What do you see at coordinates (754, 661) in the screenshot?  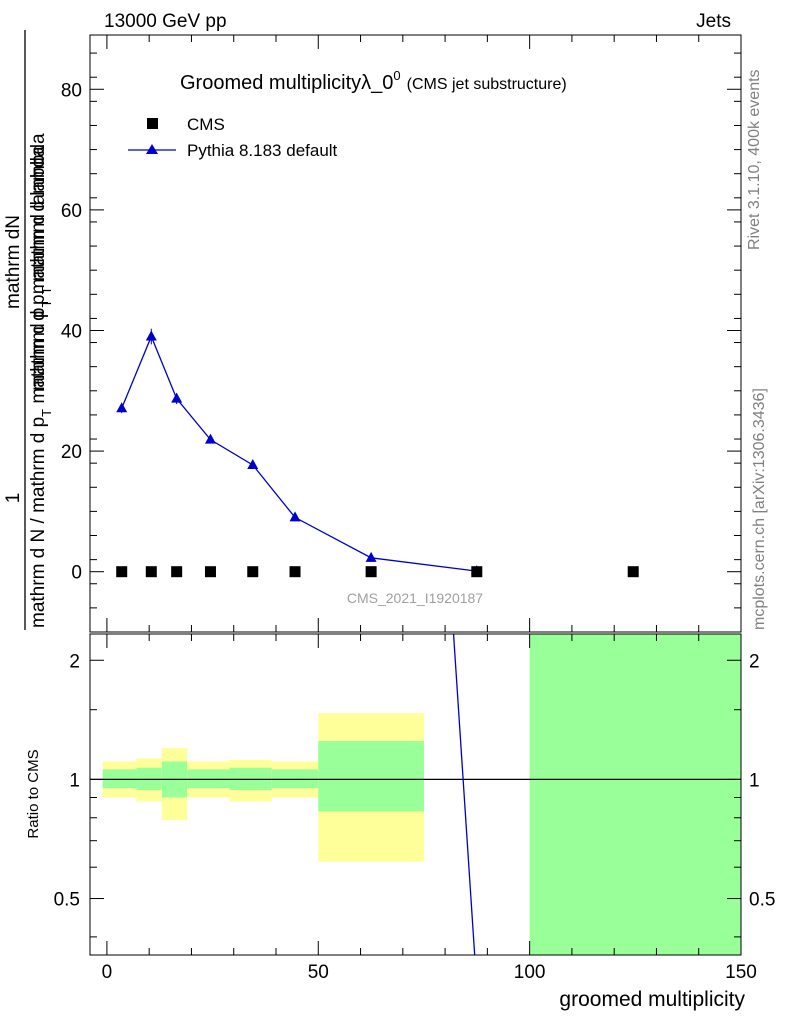 I see `ratio-ytick-label-right: 2` at bounding box center [754, 661].